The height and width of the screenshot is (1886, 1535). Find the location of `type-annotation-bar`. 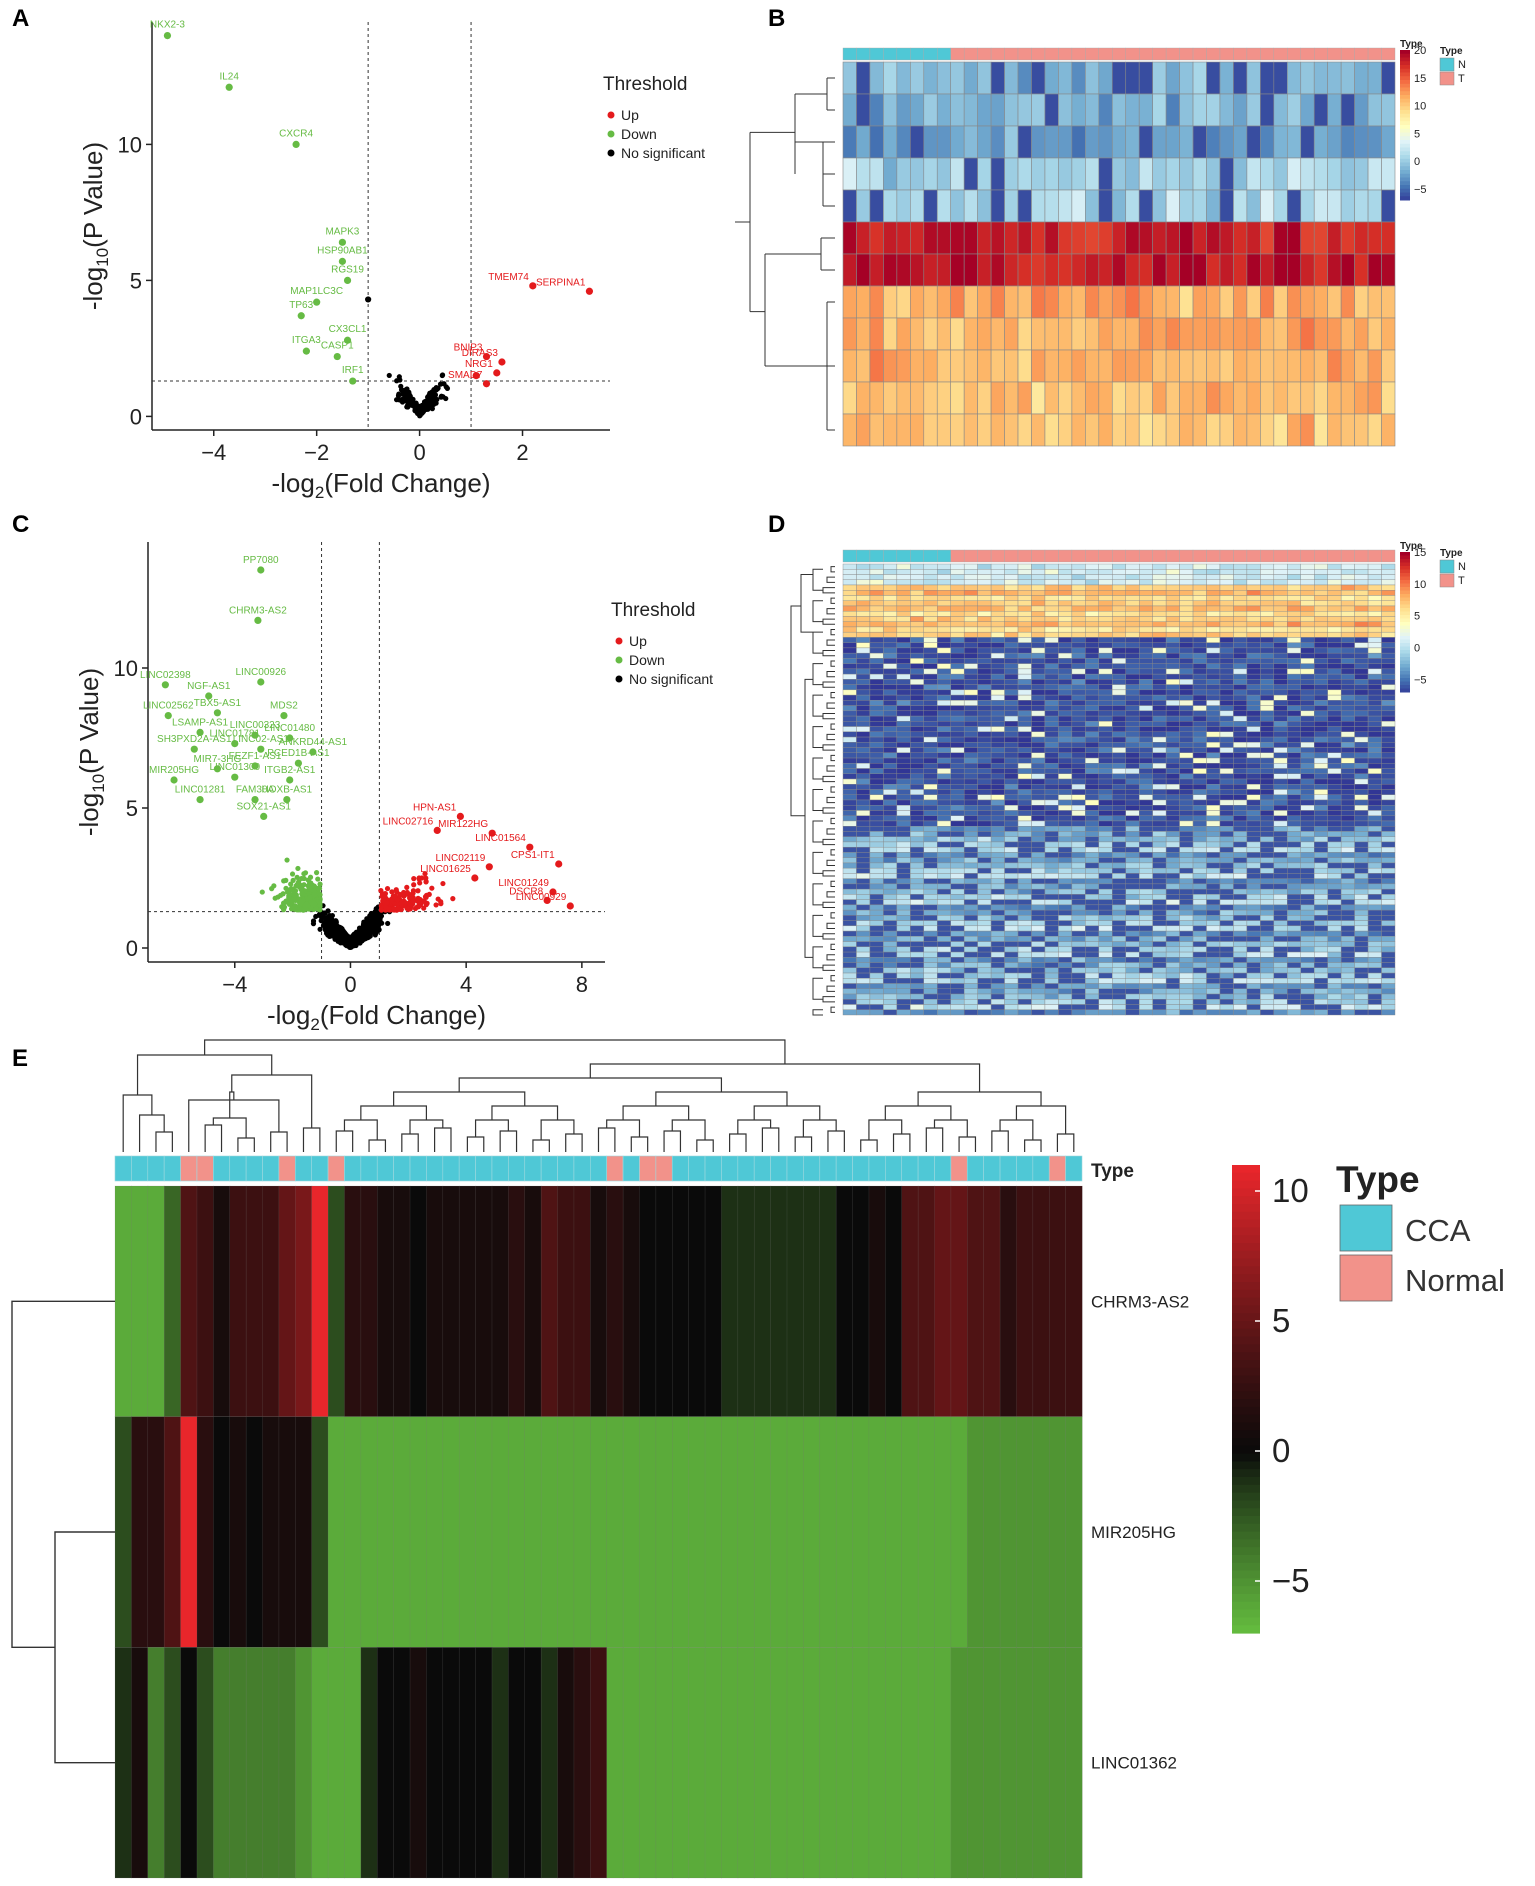

type-annotation-bar is located at coordinates (1119, 556).